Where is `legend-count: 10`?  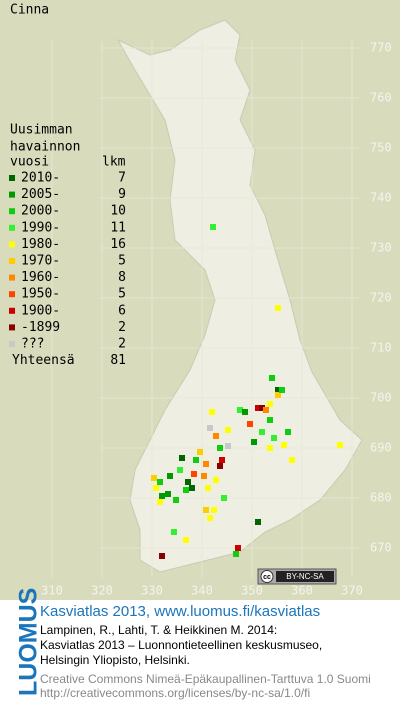 legend-count: 10 is located at coordinates (118, 211).